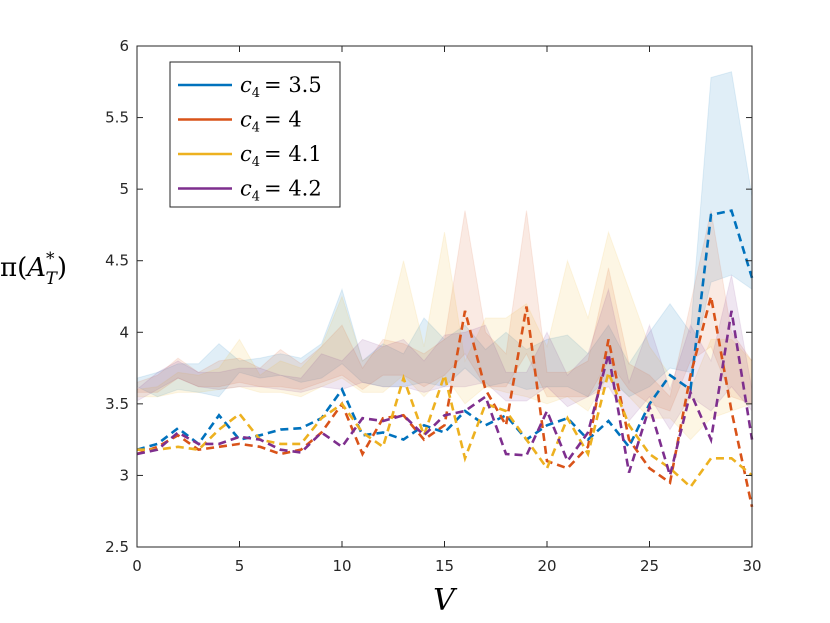 This screenshot has width=830, height=623. Describe the element at coordinates (124, 475) in the screenshot. I see `y-tick-label: 3` at that location.